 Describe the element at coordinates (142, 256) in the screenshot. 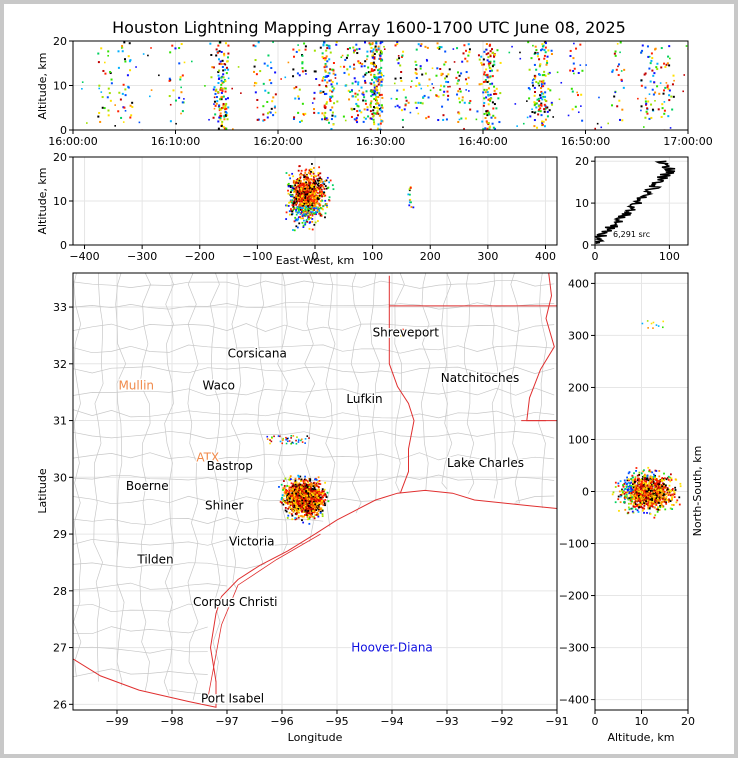

I see `ew-tick-label: −300` at that location.